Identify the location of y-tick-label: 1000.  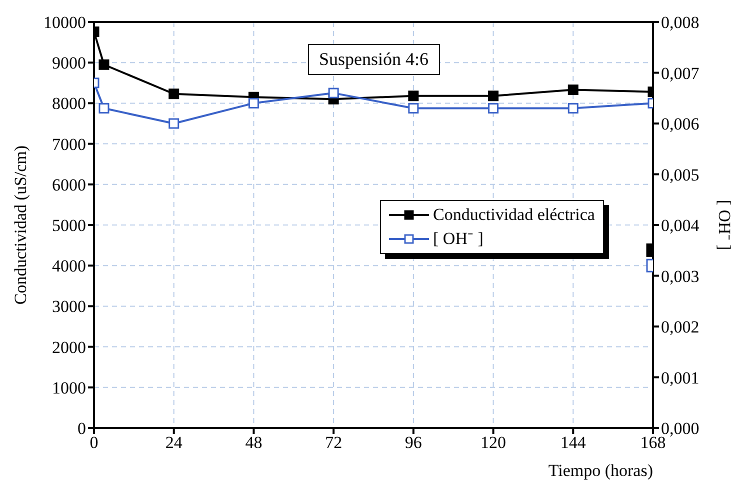
(69, 388).